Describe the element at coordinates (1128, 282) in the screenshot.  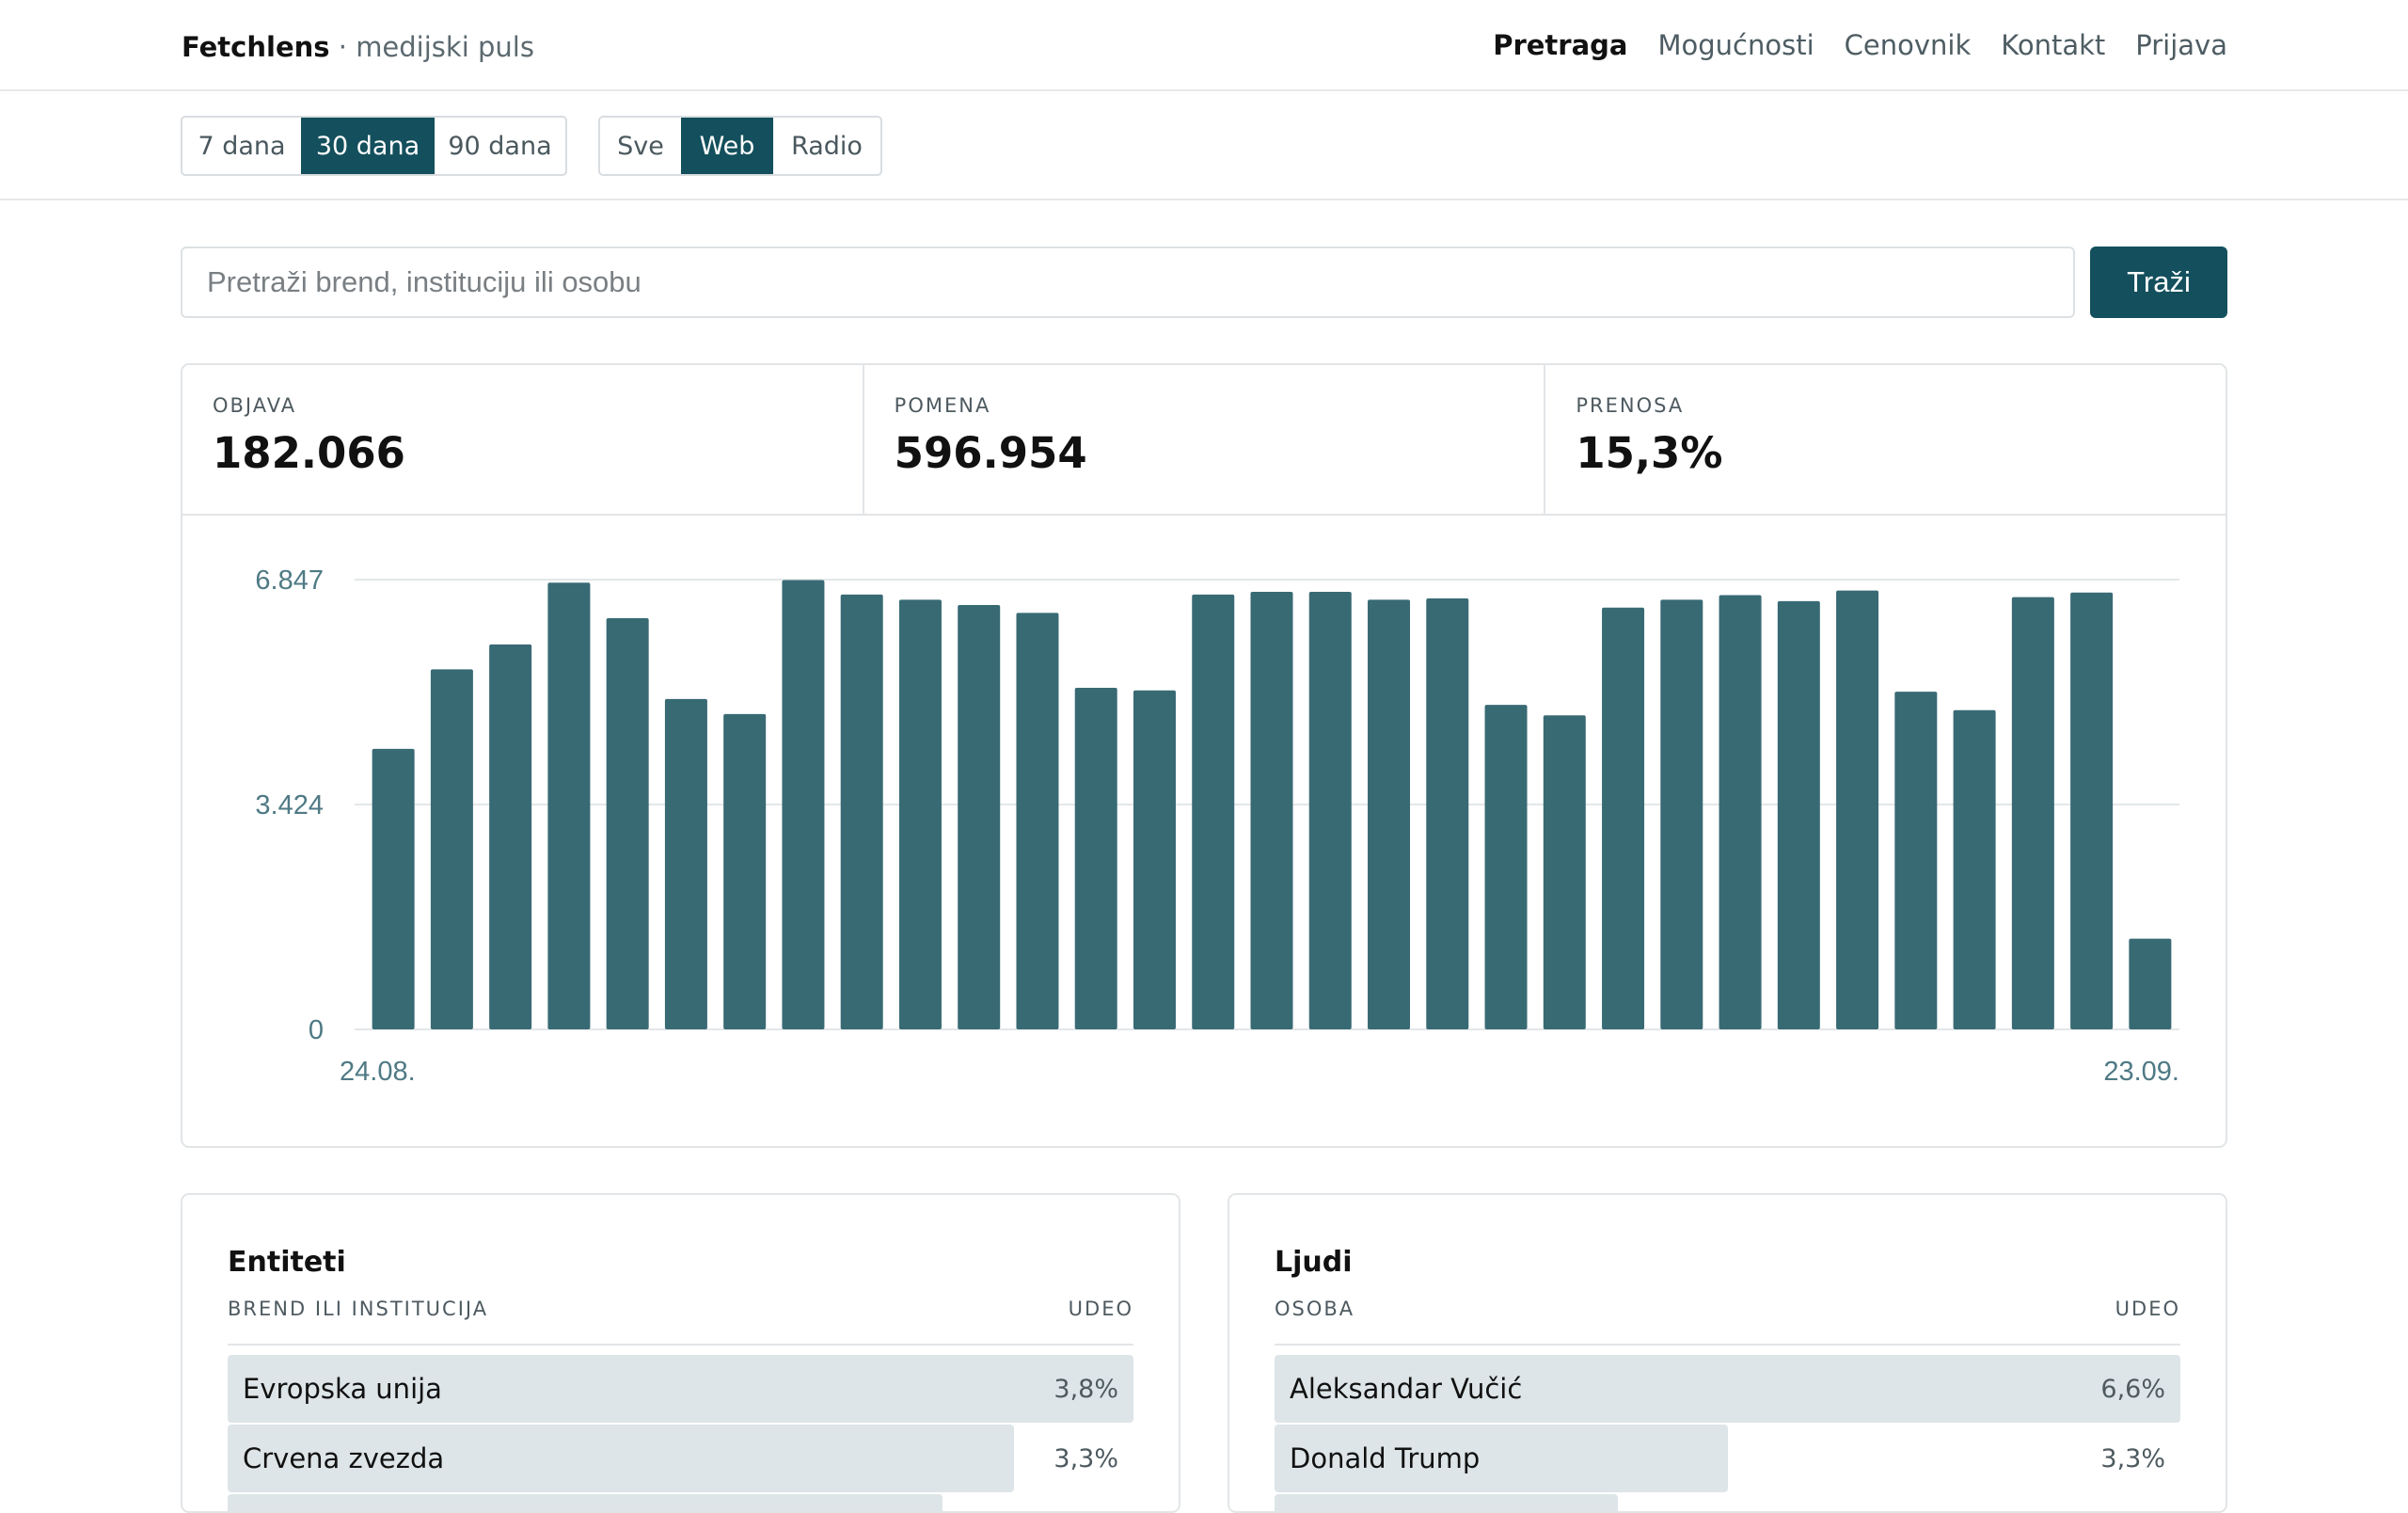
I see `search-input` at that location.